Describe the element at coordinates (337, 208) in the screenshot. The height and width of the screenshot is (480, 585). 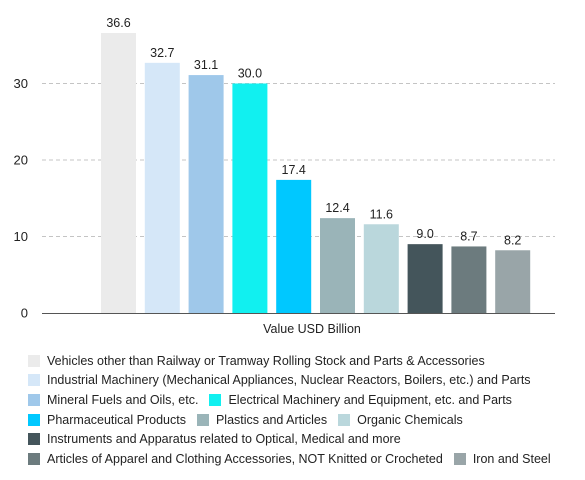
I see `bar-value-label: 12.4` at that location.